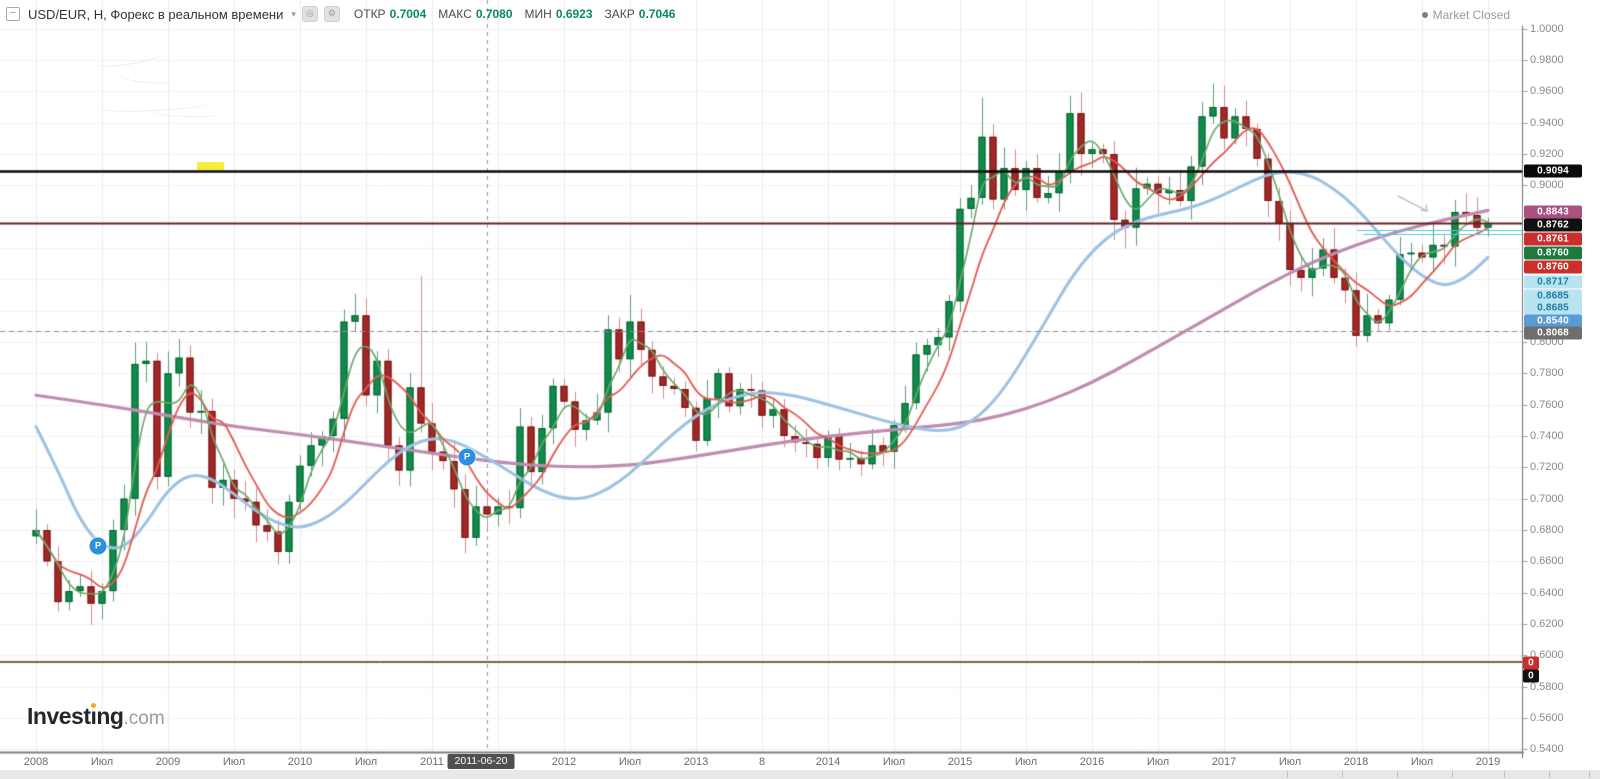 This screenshot has height=779, width=1600. Describe the element at coordinates (1092, 762) in the screenshot. I see `time-tick-label: 2016` at that location.